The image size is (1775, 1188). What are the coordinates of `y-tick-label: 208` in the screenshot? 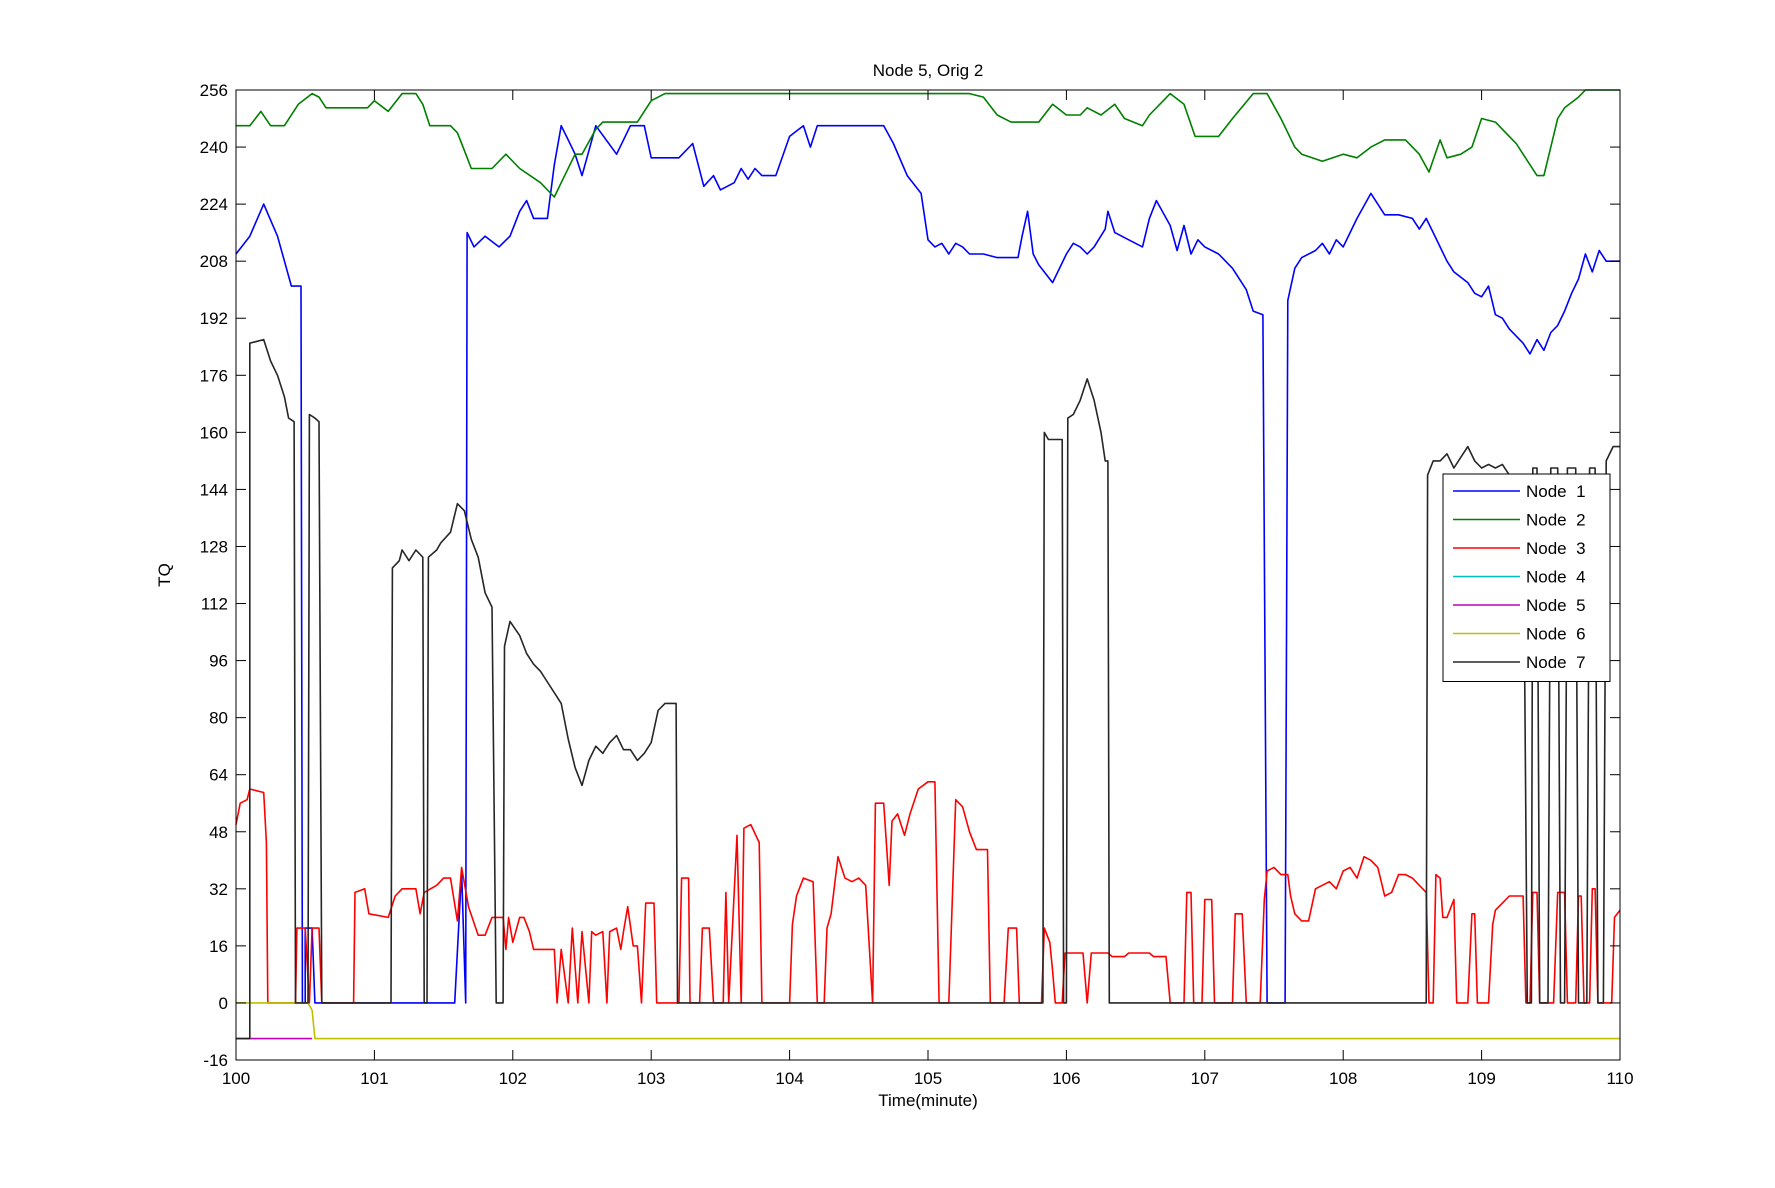 It's located at (214, 261).